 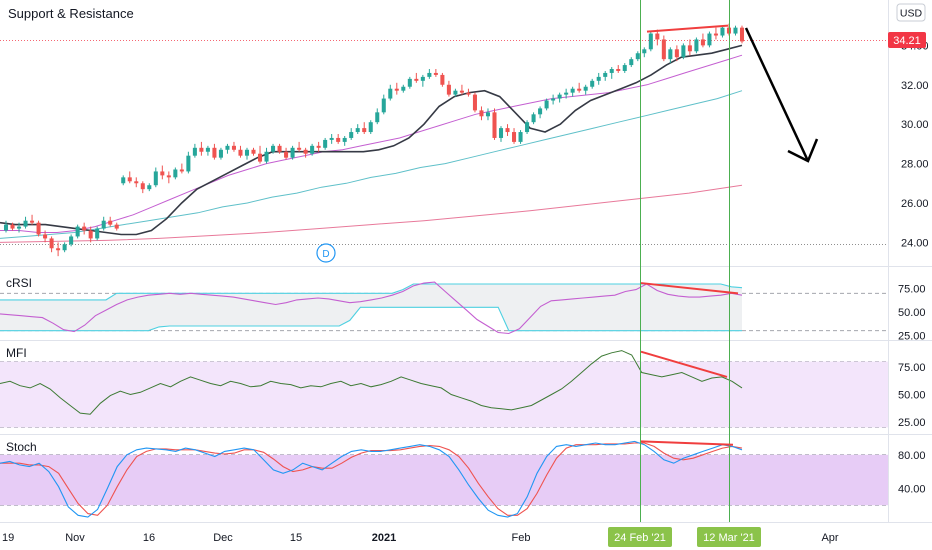 I want to click on currency-label: USD, so click(x=911, y=14).